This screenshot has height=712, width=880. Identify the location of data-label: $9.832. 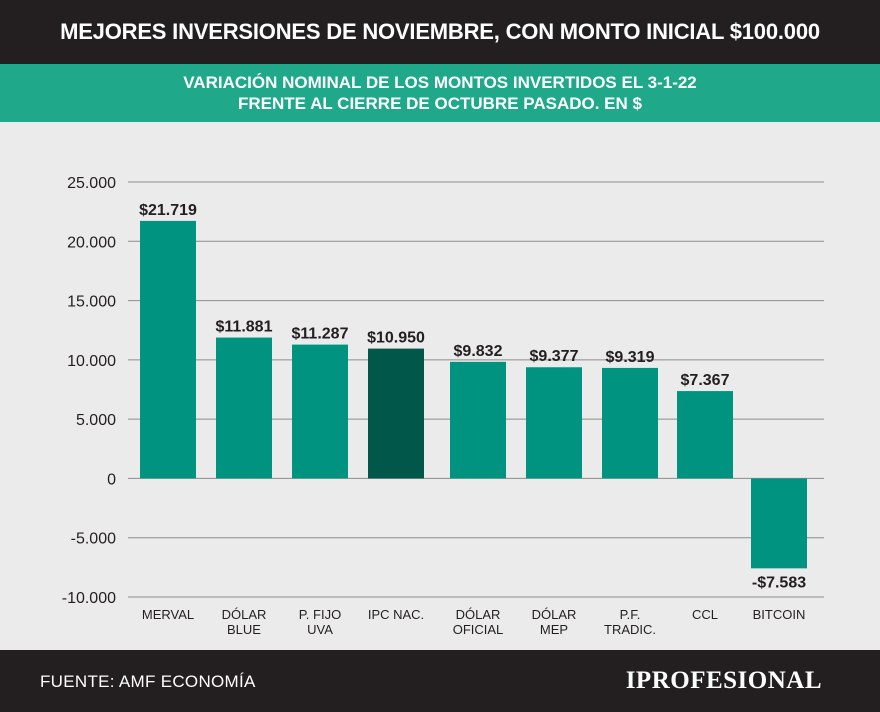
(478, 351).